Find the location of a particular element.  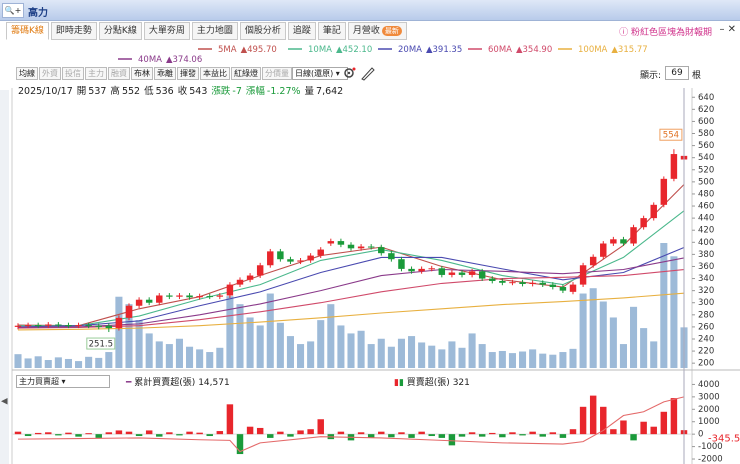

indicator-select: 主力買賣超 ▾ is located at coordinates (63, 381).